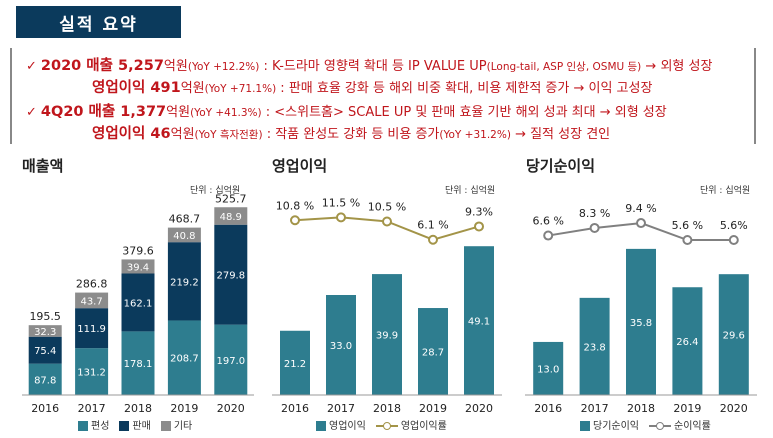 This screenshot has width=773, height=438. Describe the element at coordinates (185, 219) in the screenshot. I see `total-label: 468.7` at that location.